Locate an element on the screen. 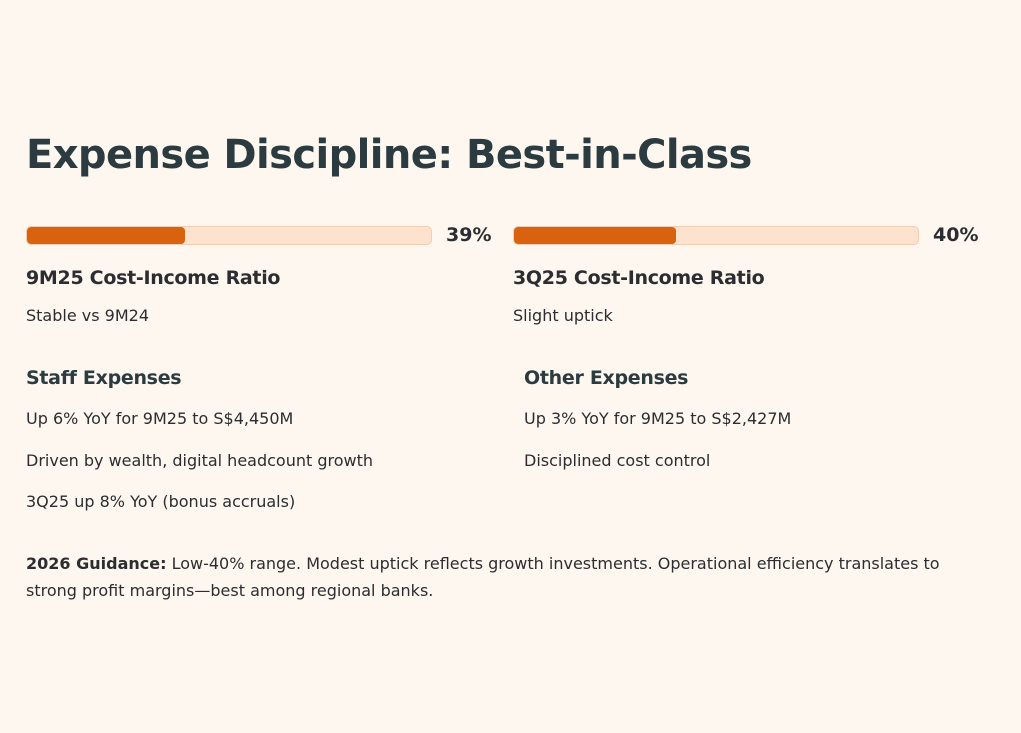 The image size is (1021, 733). section-title: Other Expenses is located at coordinates (606, 378).